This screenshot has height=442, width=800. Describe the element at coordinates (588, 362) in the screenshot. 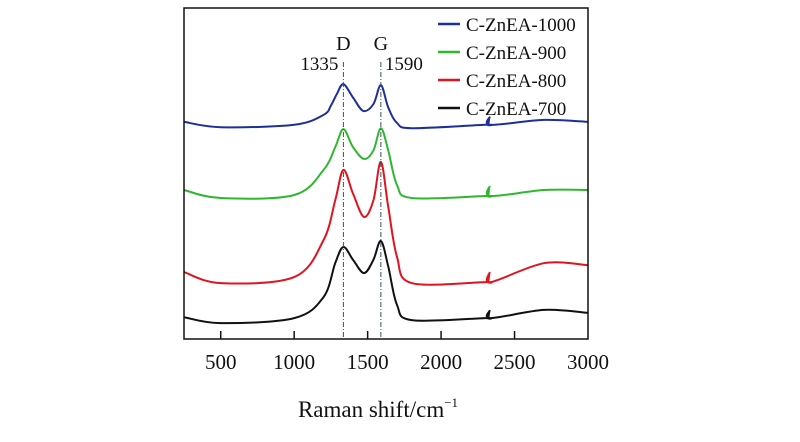

I see `x-tick-label: 3000` at that location.